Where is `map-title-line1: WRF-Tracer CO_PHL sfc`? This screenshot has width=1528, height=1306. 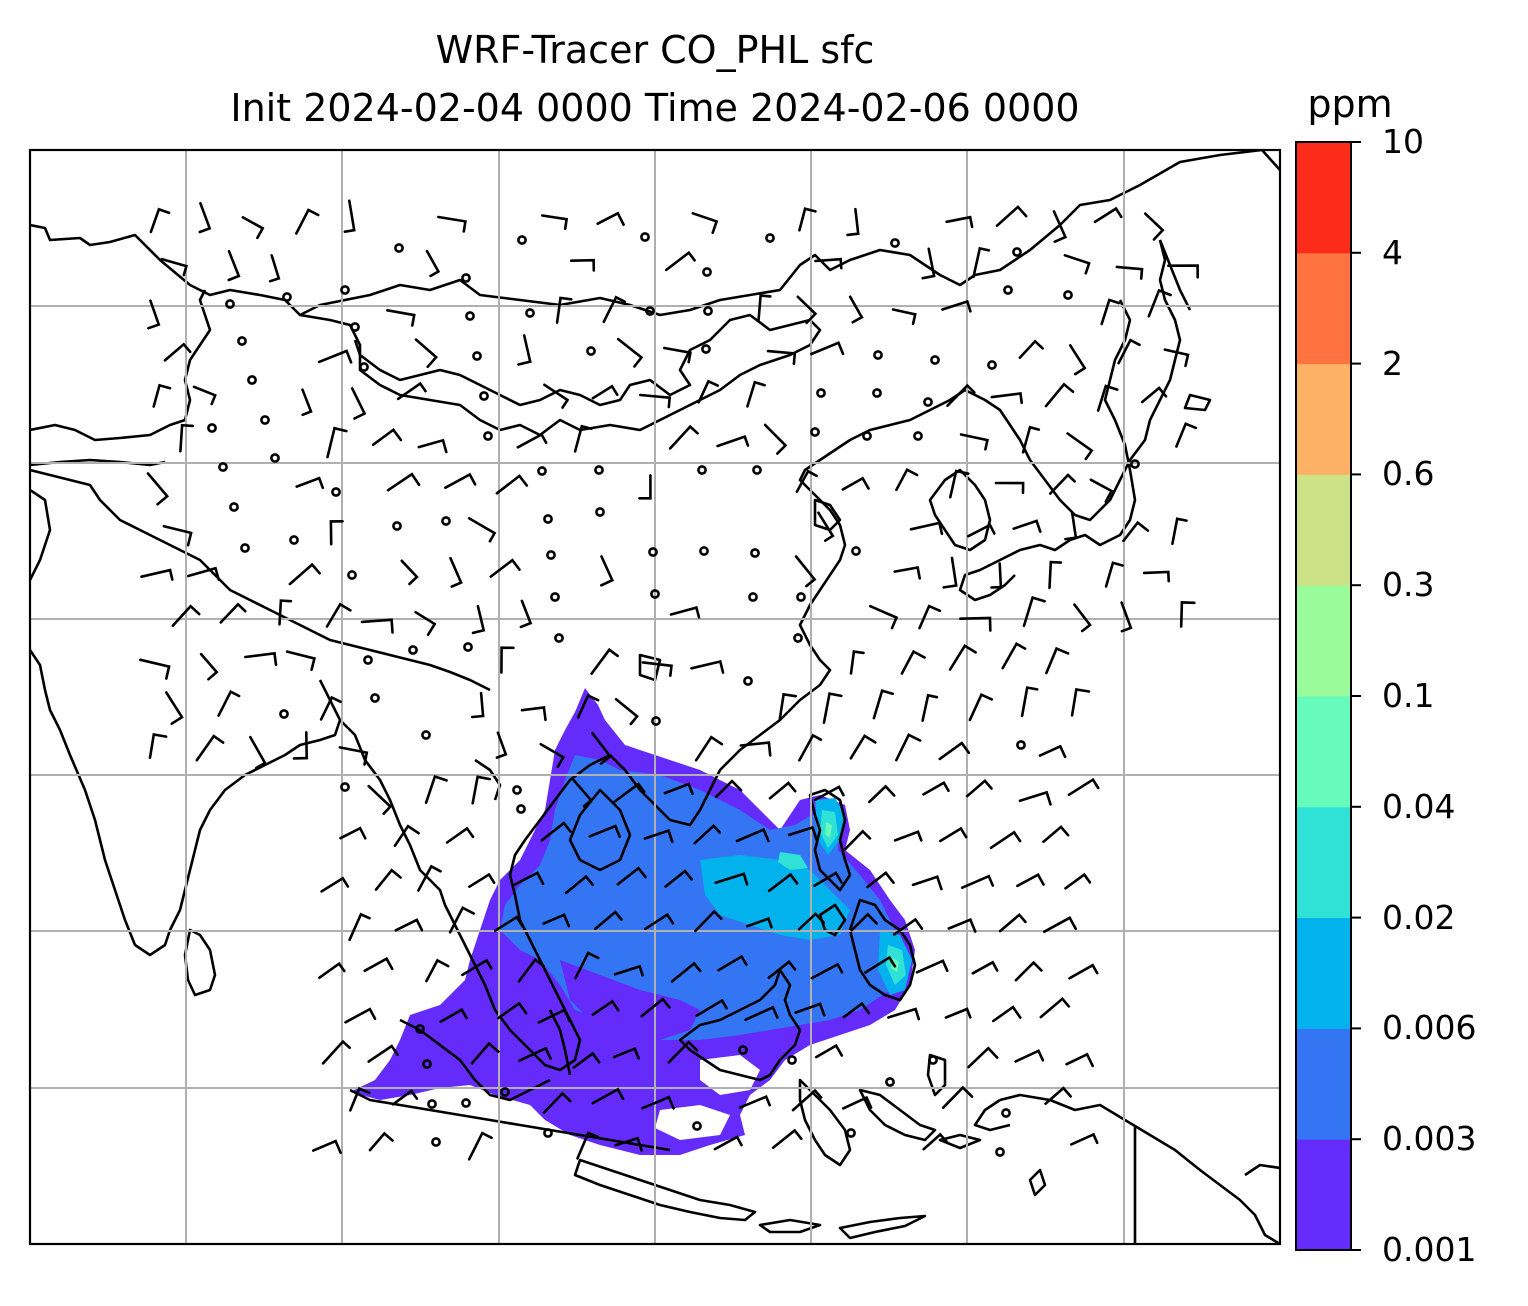
map-title-line1: WRF-Tracer CO_PHL sfc is located at coordinates (655, 50).